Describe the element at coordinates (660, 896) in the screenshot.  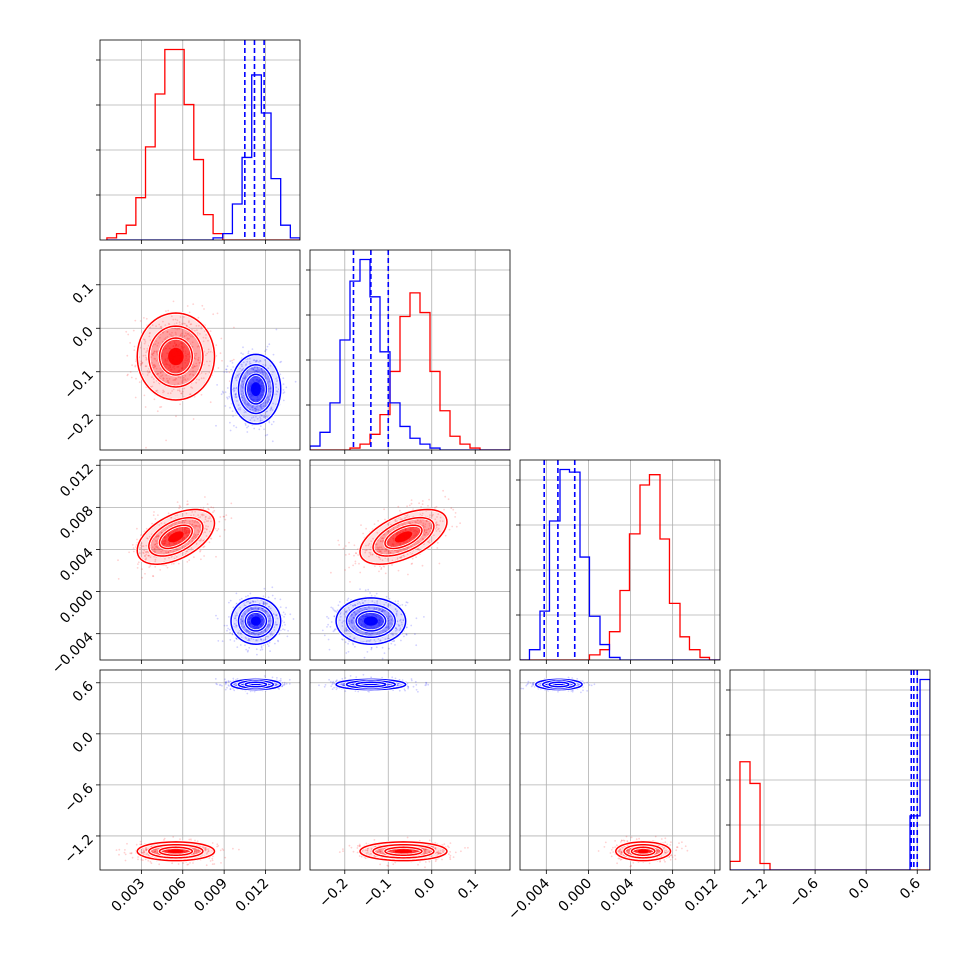
I see `x-tick-label-2-3: 0.008` at that location.